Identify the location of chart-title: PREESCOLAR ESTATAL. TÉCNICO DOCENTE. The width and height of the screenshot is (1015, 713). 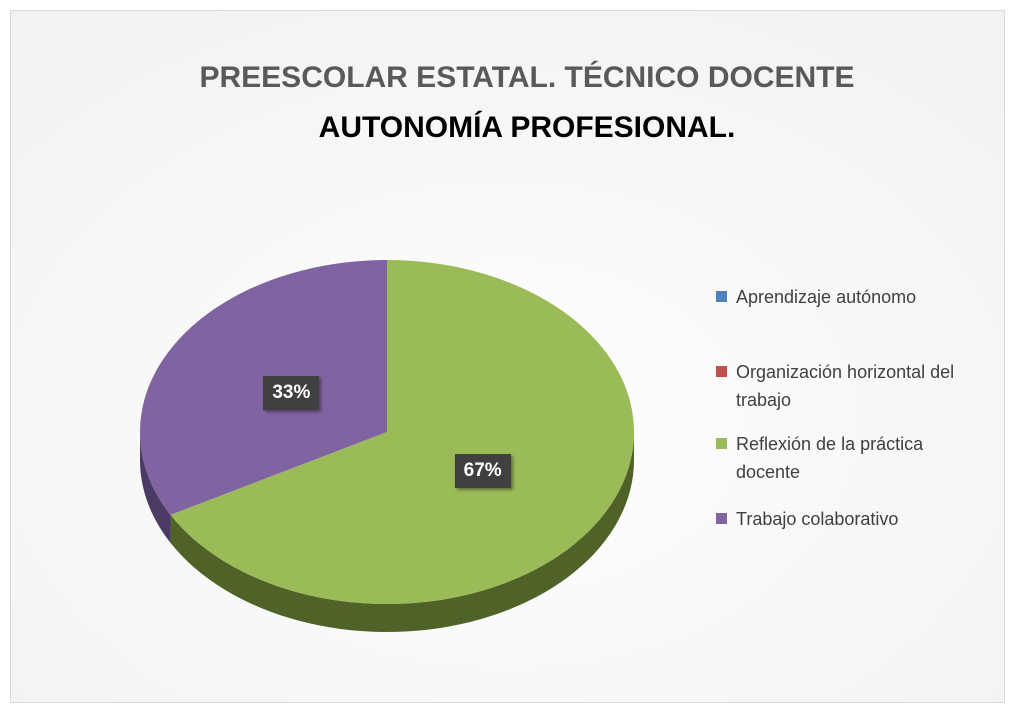
(526, 77).